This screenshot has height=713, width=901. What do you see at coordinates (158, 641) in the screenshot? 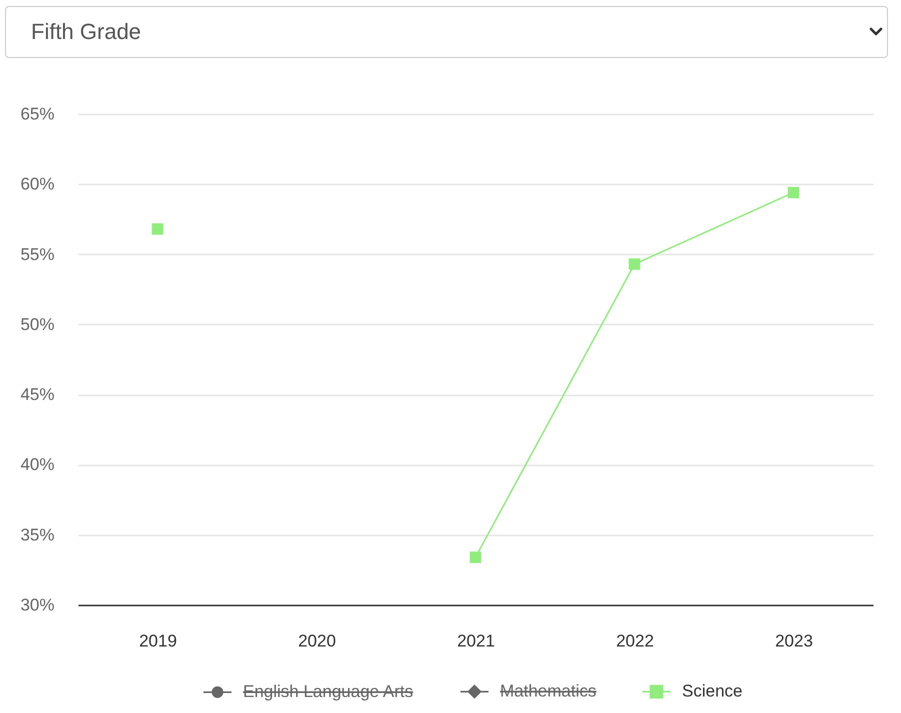
I see `x-tick-label: 2019` at bounding box center [158, 641].